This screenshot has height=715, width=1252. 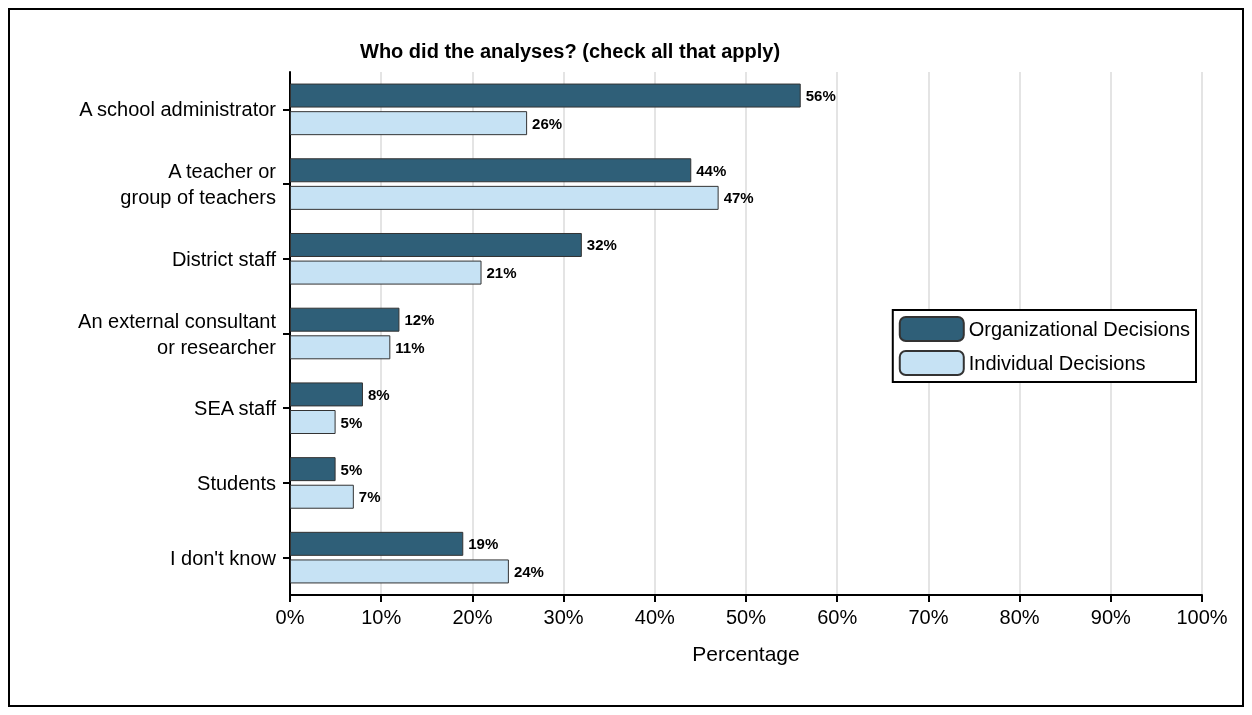 What do you see at coordinates (236, 482) in the screenshot?
I see `y-tick-label: Students` at bounding box center [236, 482].